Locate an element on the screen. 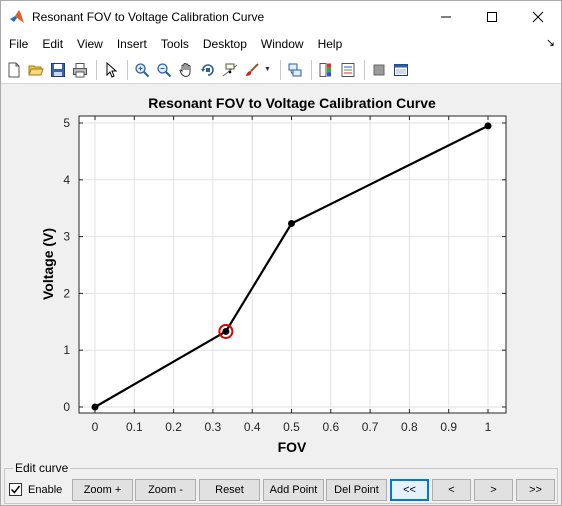  y-tick-label: 5 is located at coordinates (66, 123).